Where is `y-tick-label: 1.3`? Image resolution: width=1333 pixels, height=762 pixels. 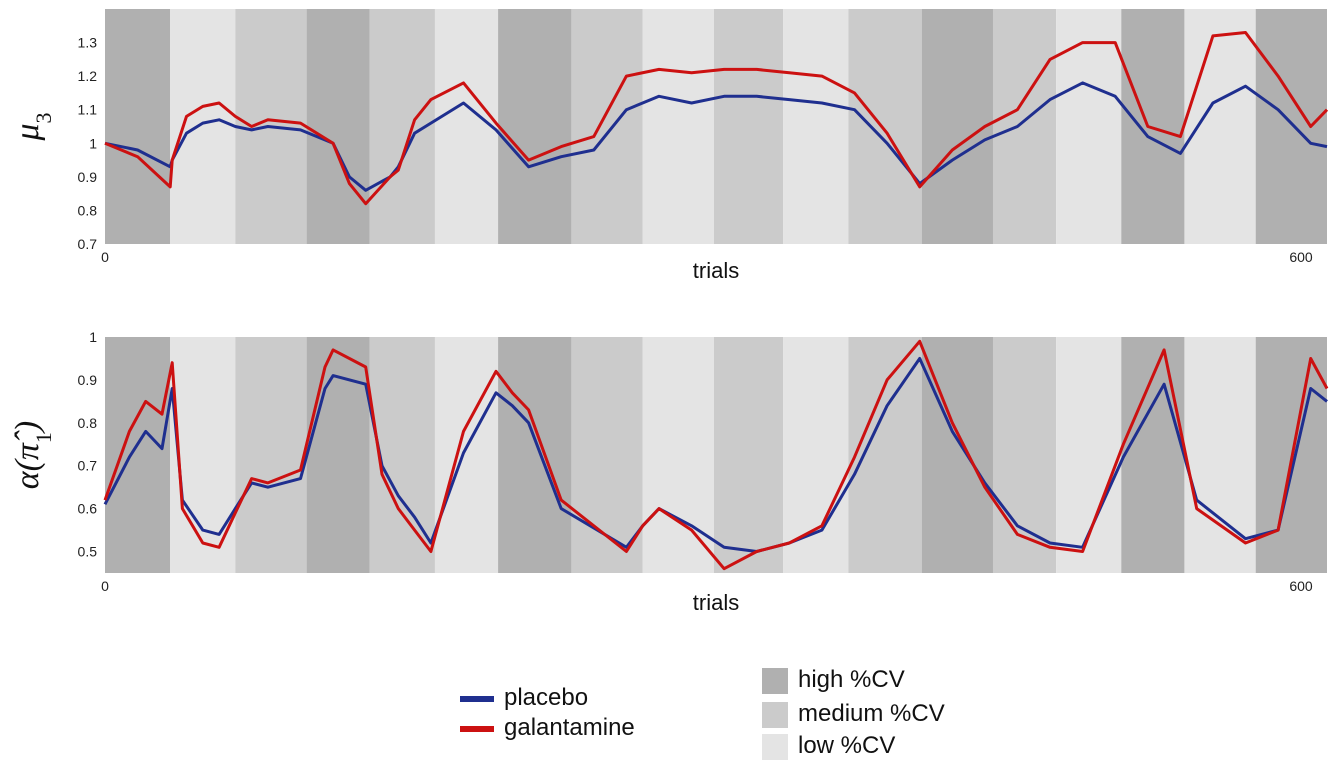 y-tick-label: 1.3 is located at coordinates (88, 43).